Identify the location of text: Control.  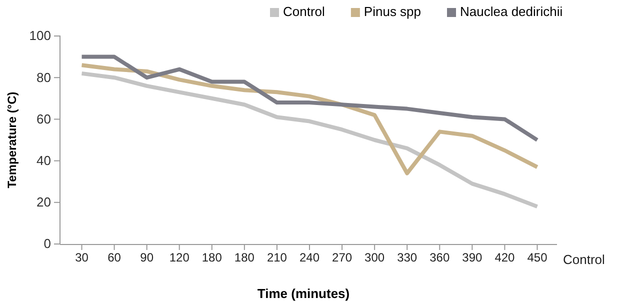
(584, 259).